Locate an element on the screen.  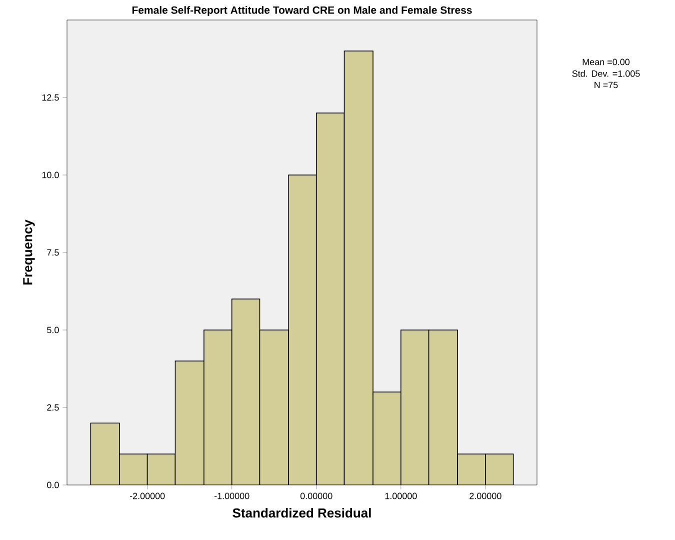
y-tick-label: 10.0 is located at coordinates (50, 175).